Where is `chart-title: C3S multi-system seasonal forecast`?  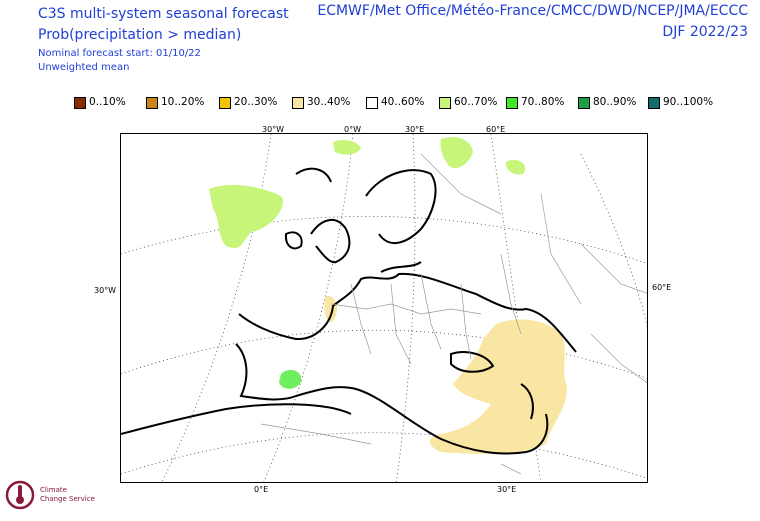 chart-title: C3S multi-system seasonal forecast is located at coordinates (163, 14).